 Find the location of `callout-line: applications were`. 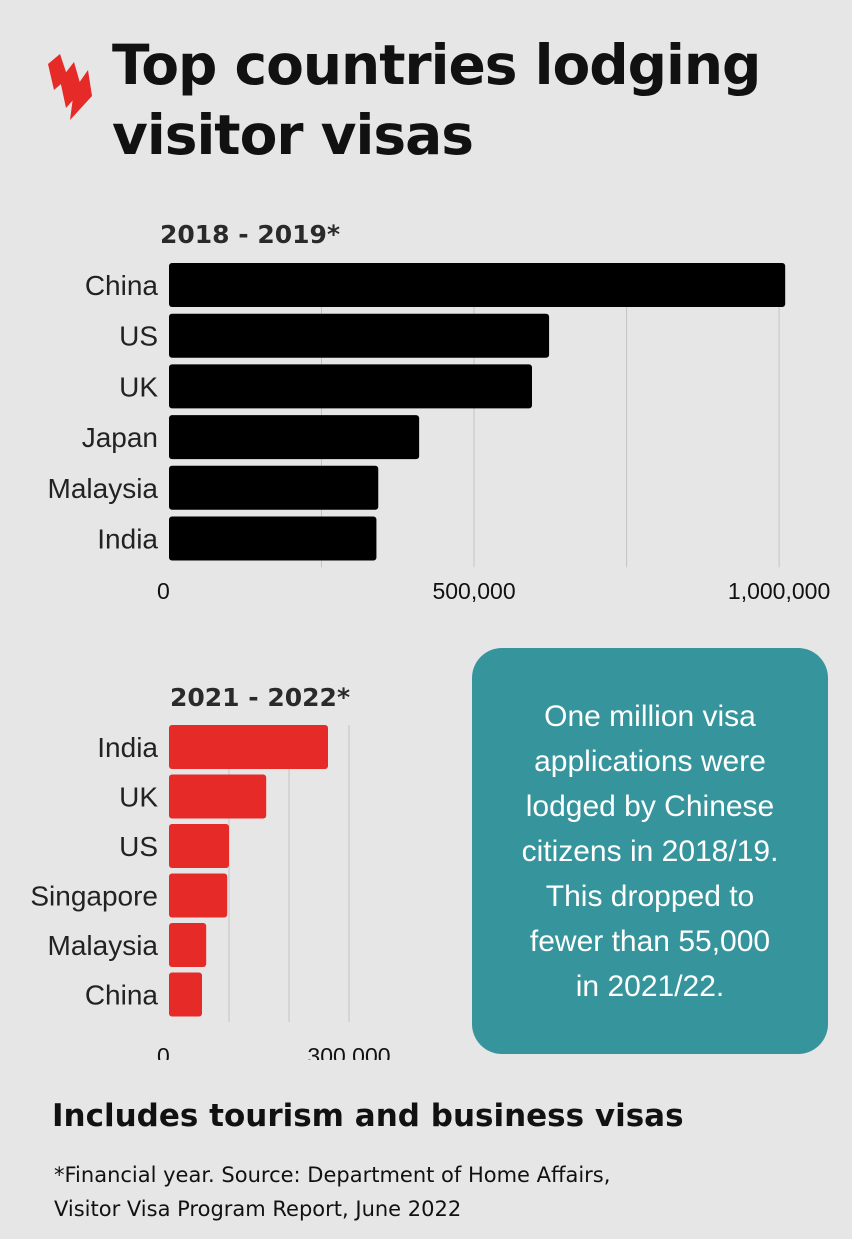

callout-line: applications were is located at coordinates (650, 761).